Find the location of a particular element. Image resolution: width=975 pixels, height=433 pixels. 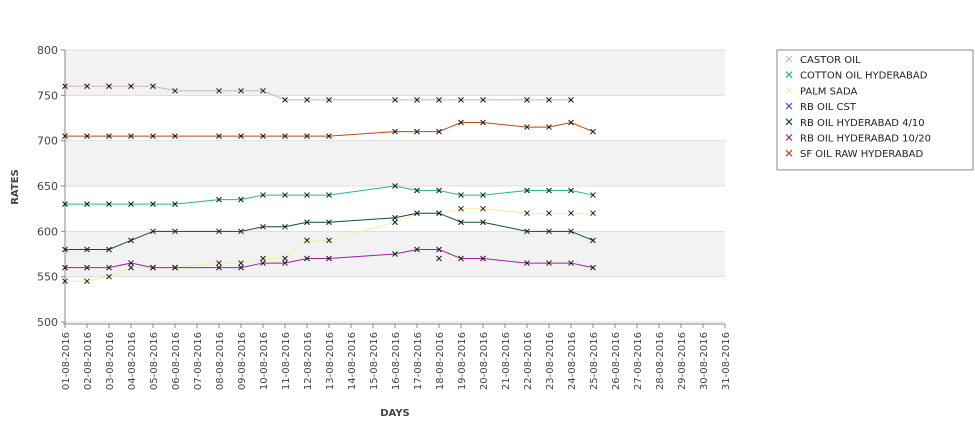

series-rb-oil-cst is located at coordinates (439, 258).